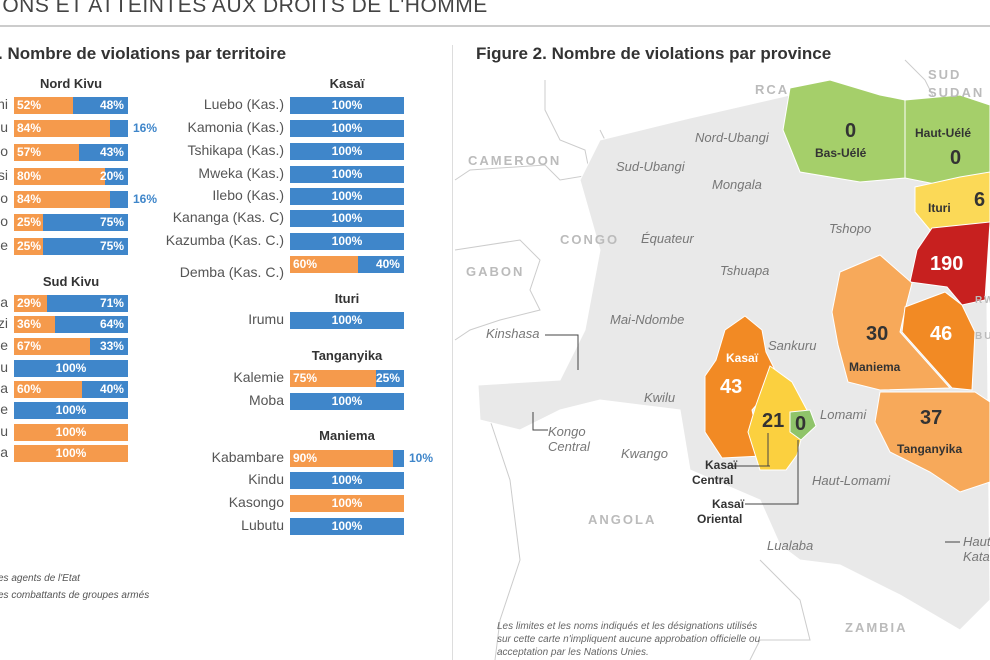 The height and width of the screenshot is (660, 990). I want to click on row-label: Luebo (Kas.), so click(243, 104).